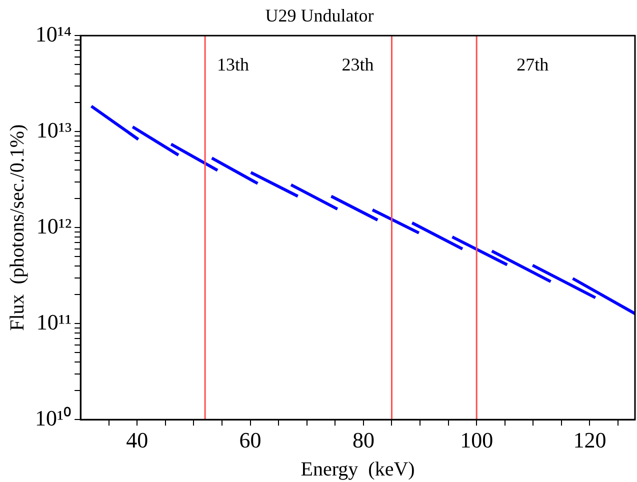  I want to click on y-tick-label: 10¹³, so click(54, 129).